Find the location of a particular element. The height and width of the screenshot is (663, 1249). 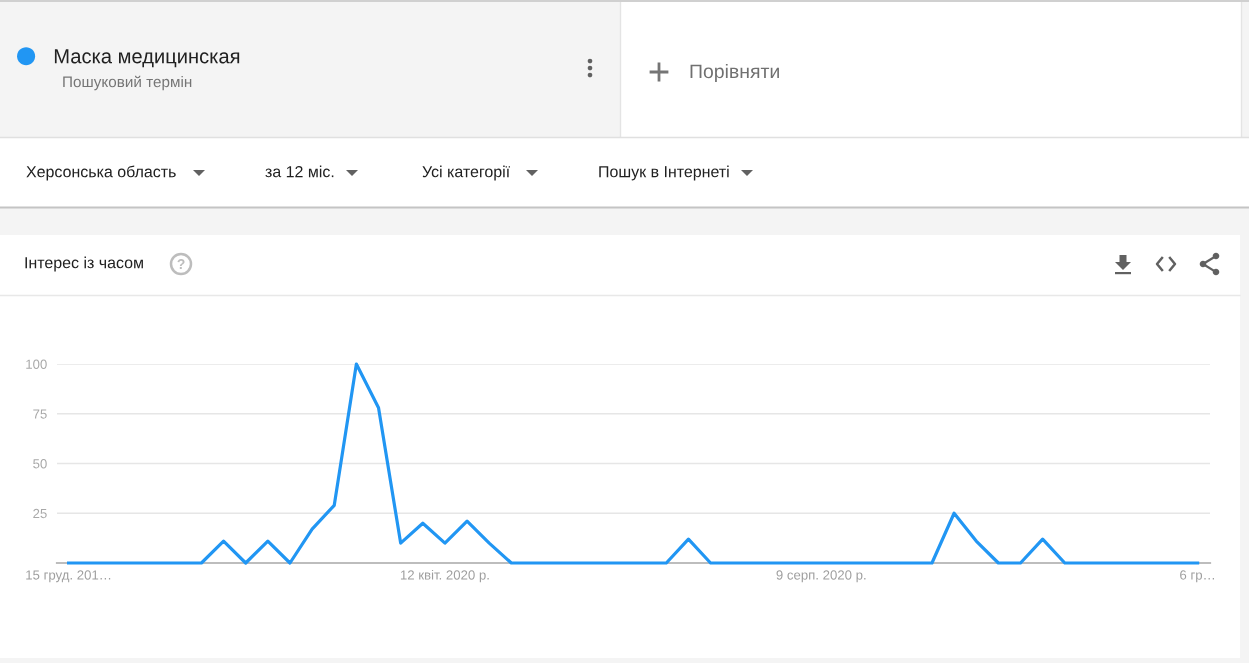

text: за 12 міс. is located at coordinates (299, 171).